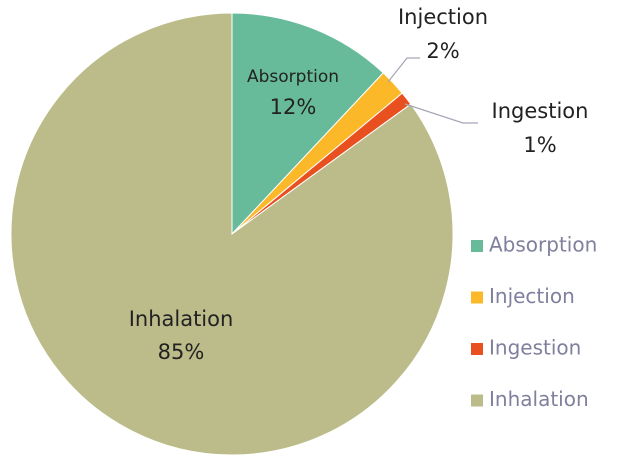 The image size is (627, 455). What do you see at coordinates (532, 296) in the screenshot?
I see `legend-label: Injection` at bounding box center [532, 296].